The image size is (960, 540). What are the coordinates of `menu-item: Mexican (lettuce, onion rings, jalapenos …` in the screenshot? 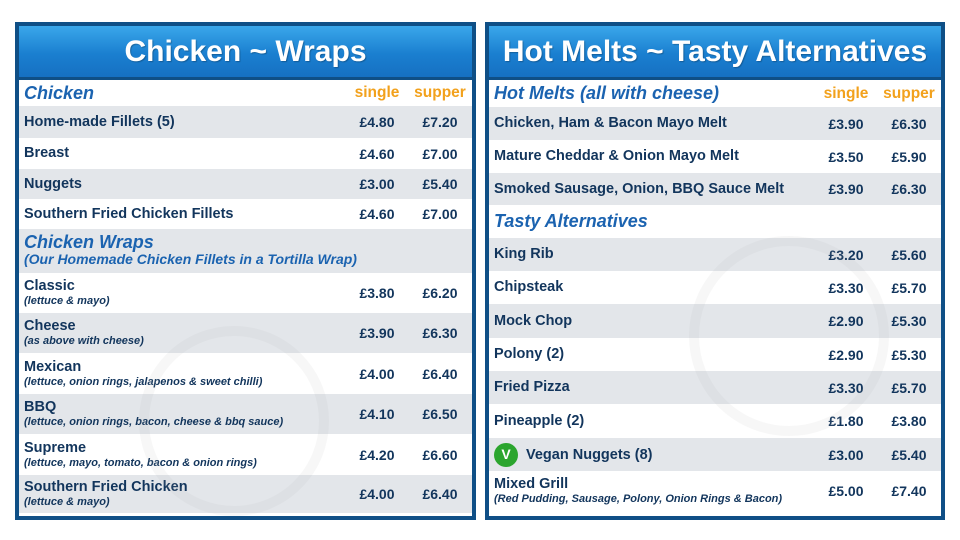 It's located at (245, 373).